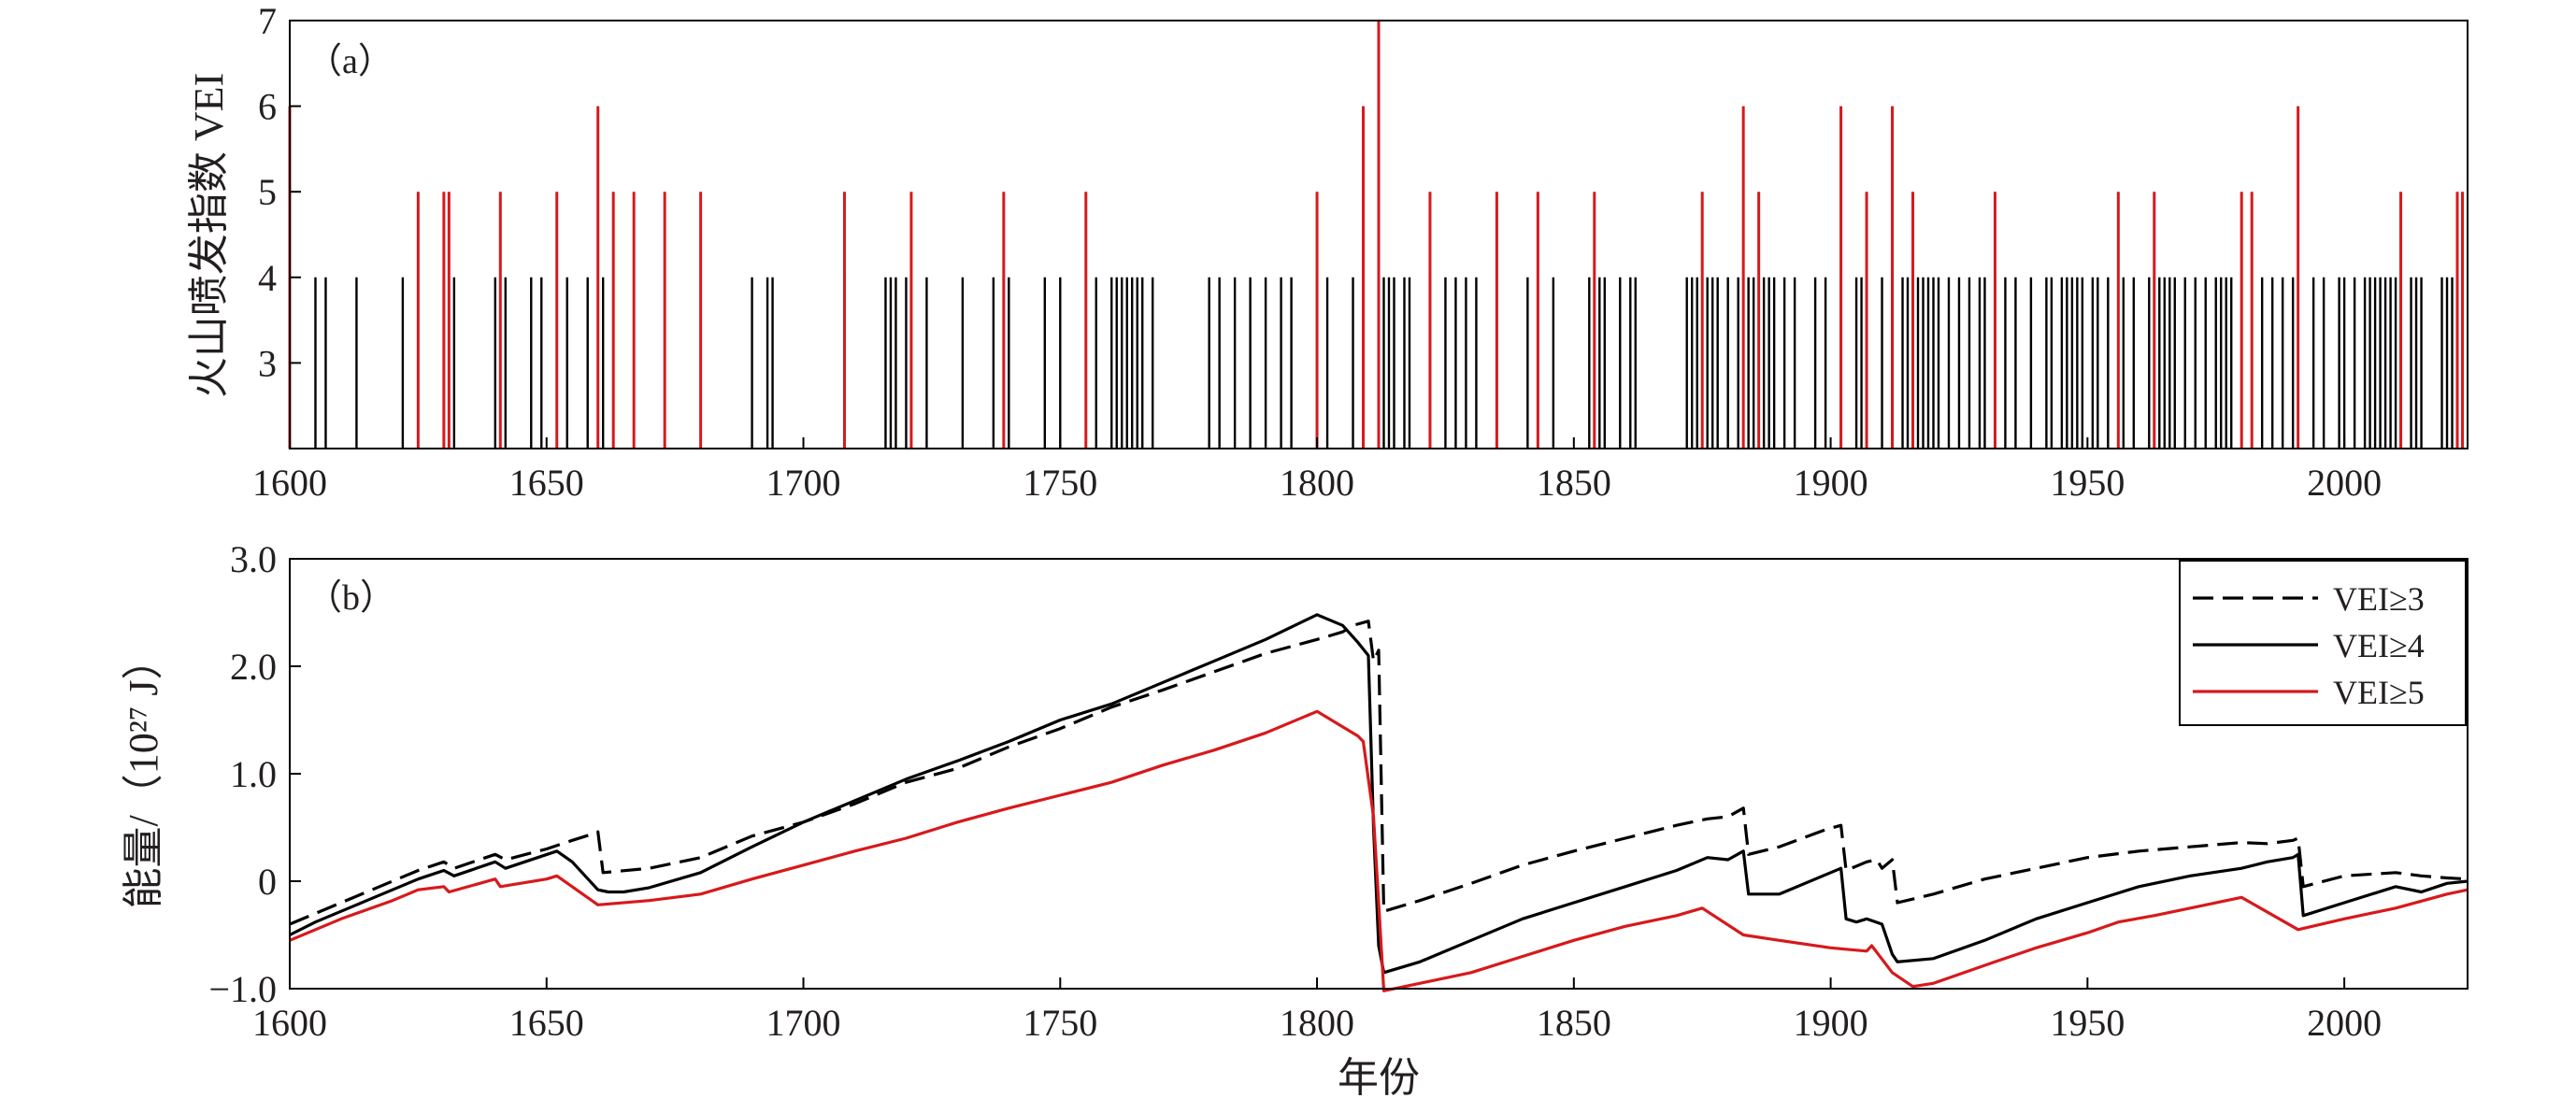 This screenshot has width=2576, height=1098. Describe the element at coordinates (350, 61) in the screenshot. I see `panel-a-label: （a）` at that location.